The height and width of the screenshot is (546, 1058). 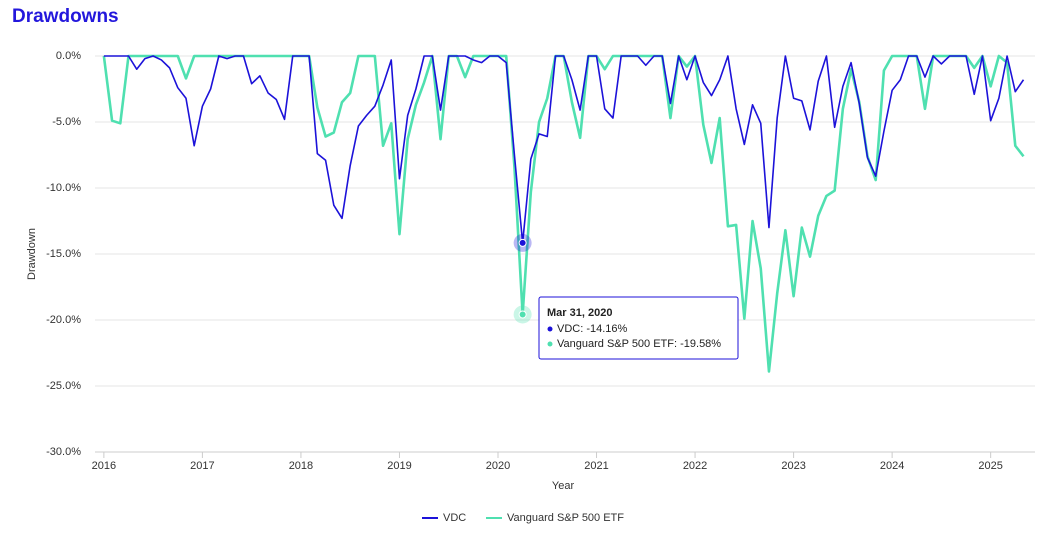 I want to click on y-tick-label: -20.0%, so click(x=63, y=320).